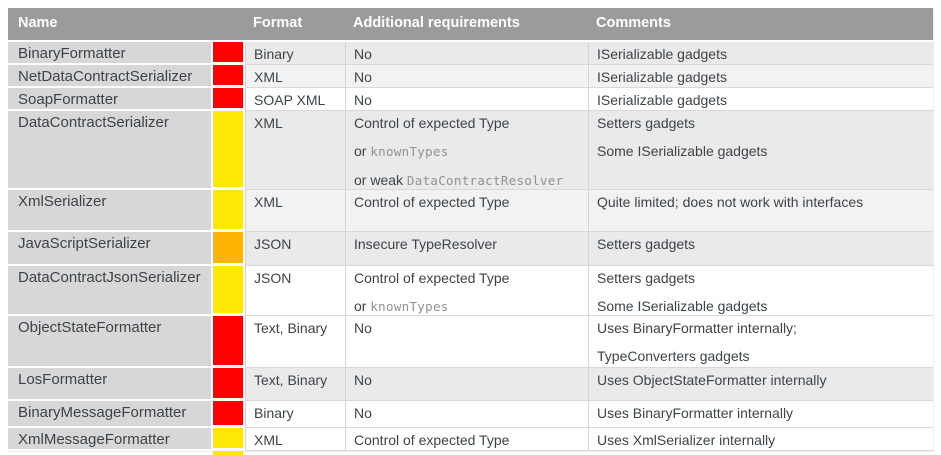 This screenshot has height=455, width=941. I want to click on additional-requirements-cell: Control of expected Type or knownTypes, so click(466, 291).